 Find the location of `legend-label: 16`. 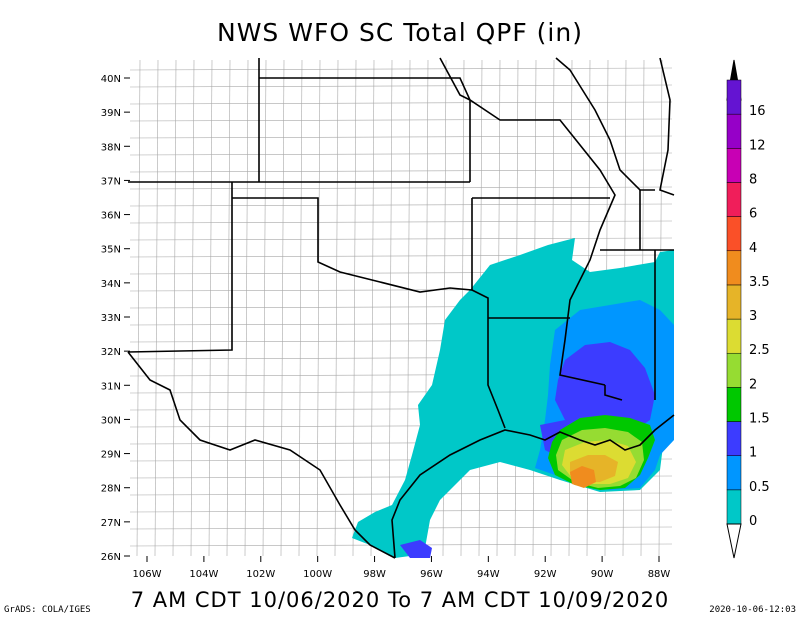

legend-label: 16 is located at coordinates (757, 111).